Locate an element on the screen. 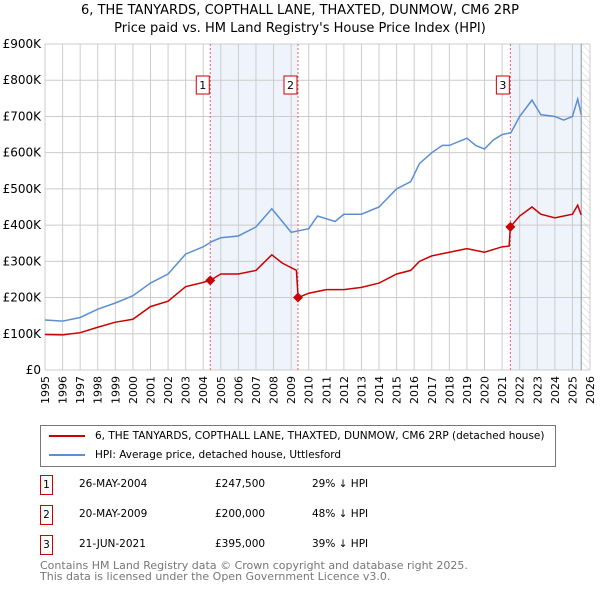 The width and height of the screenshot is (600, 590). x-tick-label: 2020 is located at coordinates (485, 390).